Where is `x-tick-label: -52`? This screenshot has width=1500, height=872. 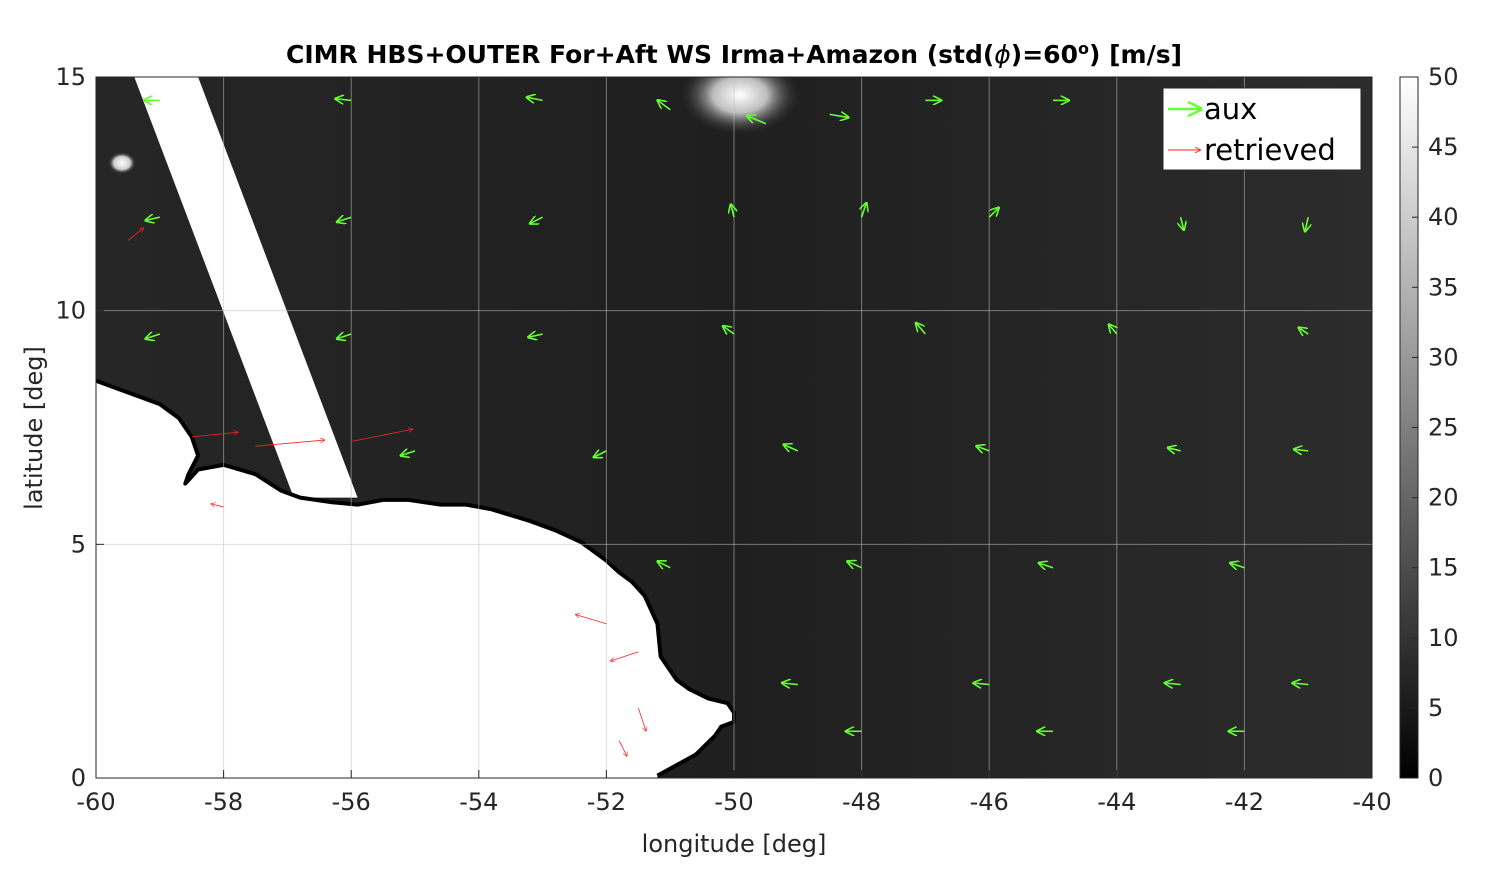 x-tick-label: -52 is located at coordinates (606, 802).